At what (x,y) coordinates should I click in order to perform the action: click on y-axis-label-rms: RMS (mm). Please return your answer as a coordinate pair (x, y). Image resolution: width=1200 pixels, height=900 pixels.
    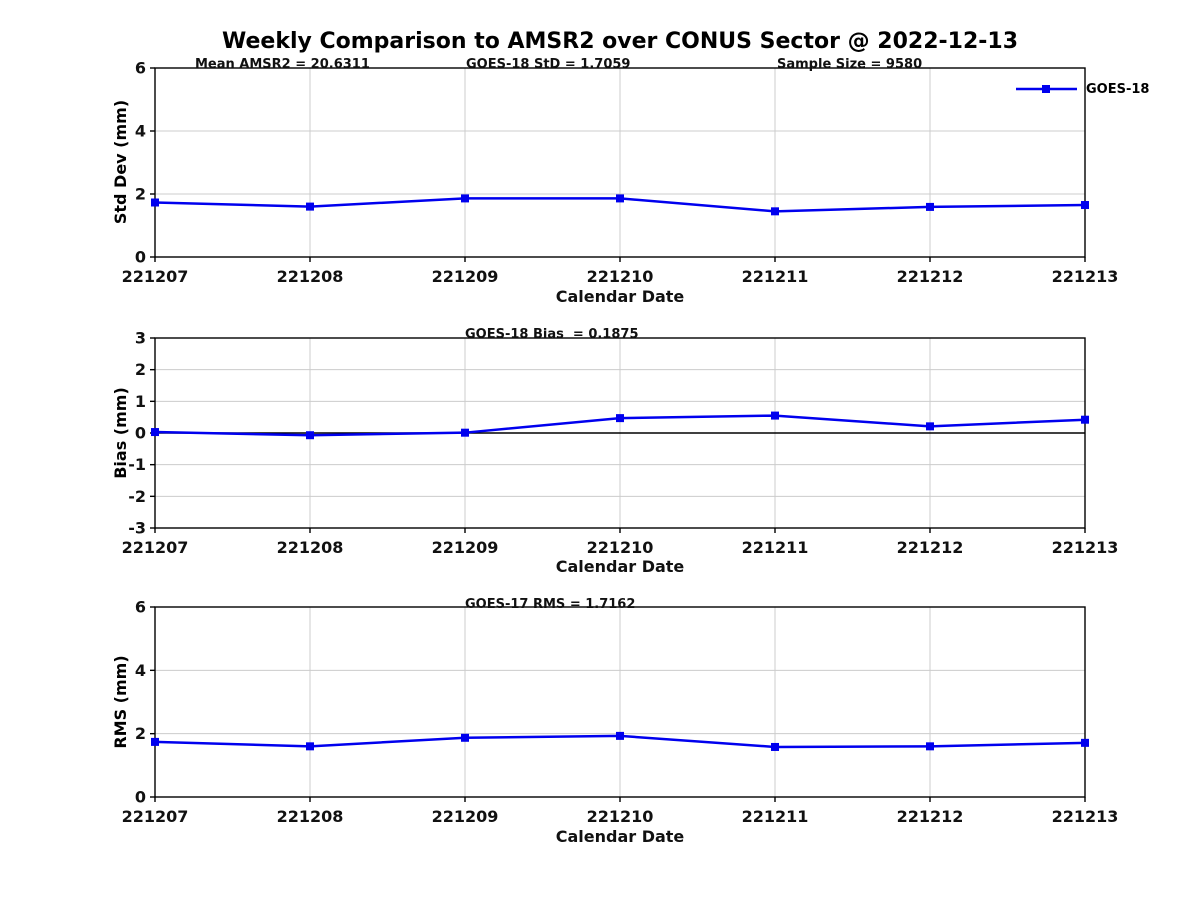
    Looking at the image, I should click on (120, 702).